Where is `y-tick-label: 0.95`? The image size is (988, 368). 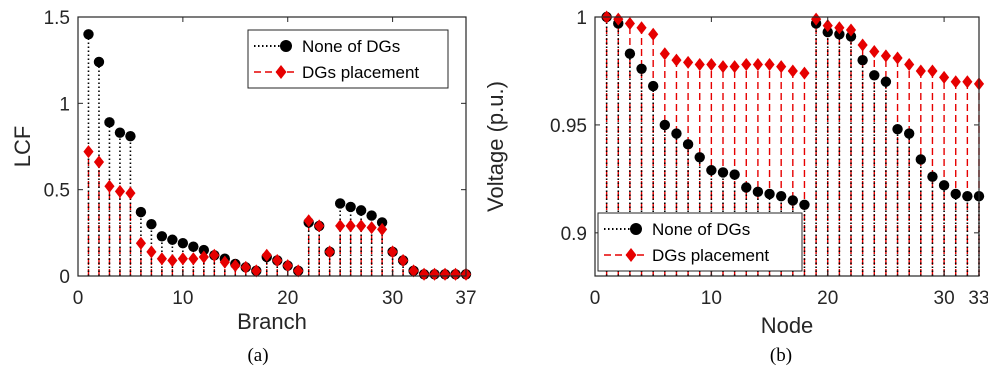
y-tick-label: 0.95 is located at coordinates (568, 126).